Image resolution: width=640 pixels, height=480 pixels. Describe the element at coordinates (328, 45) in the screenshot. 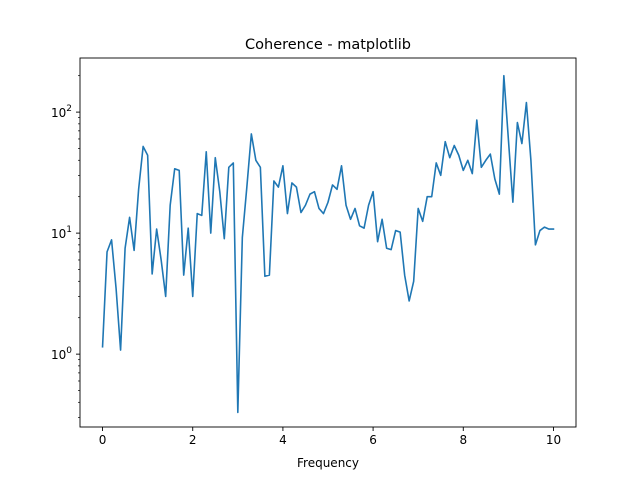

I see `chart-title: Coherence - matplotlib` at that location.